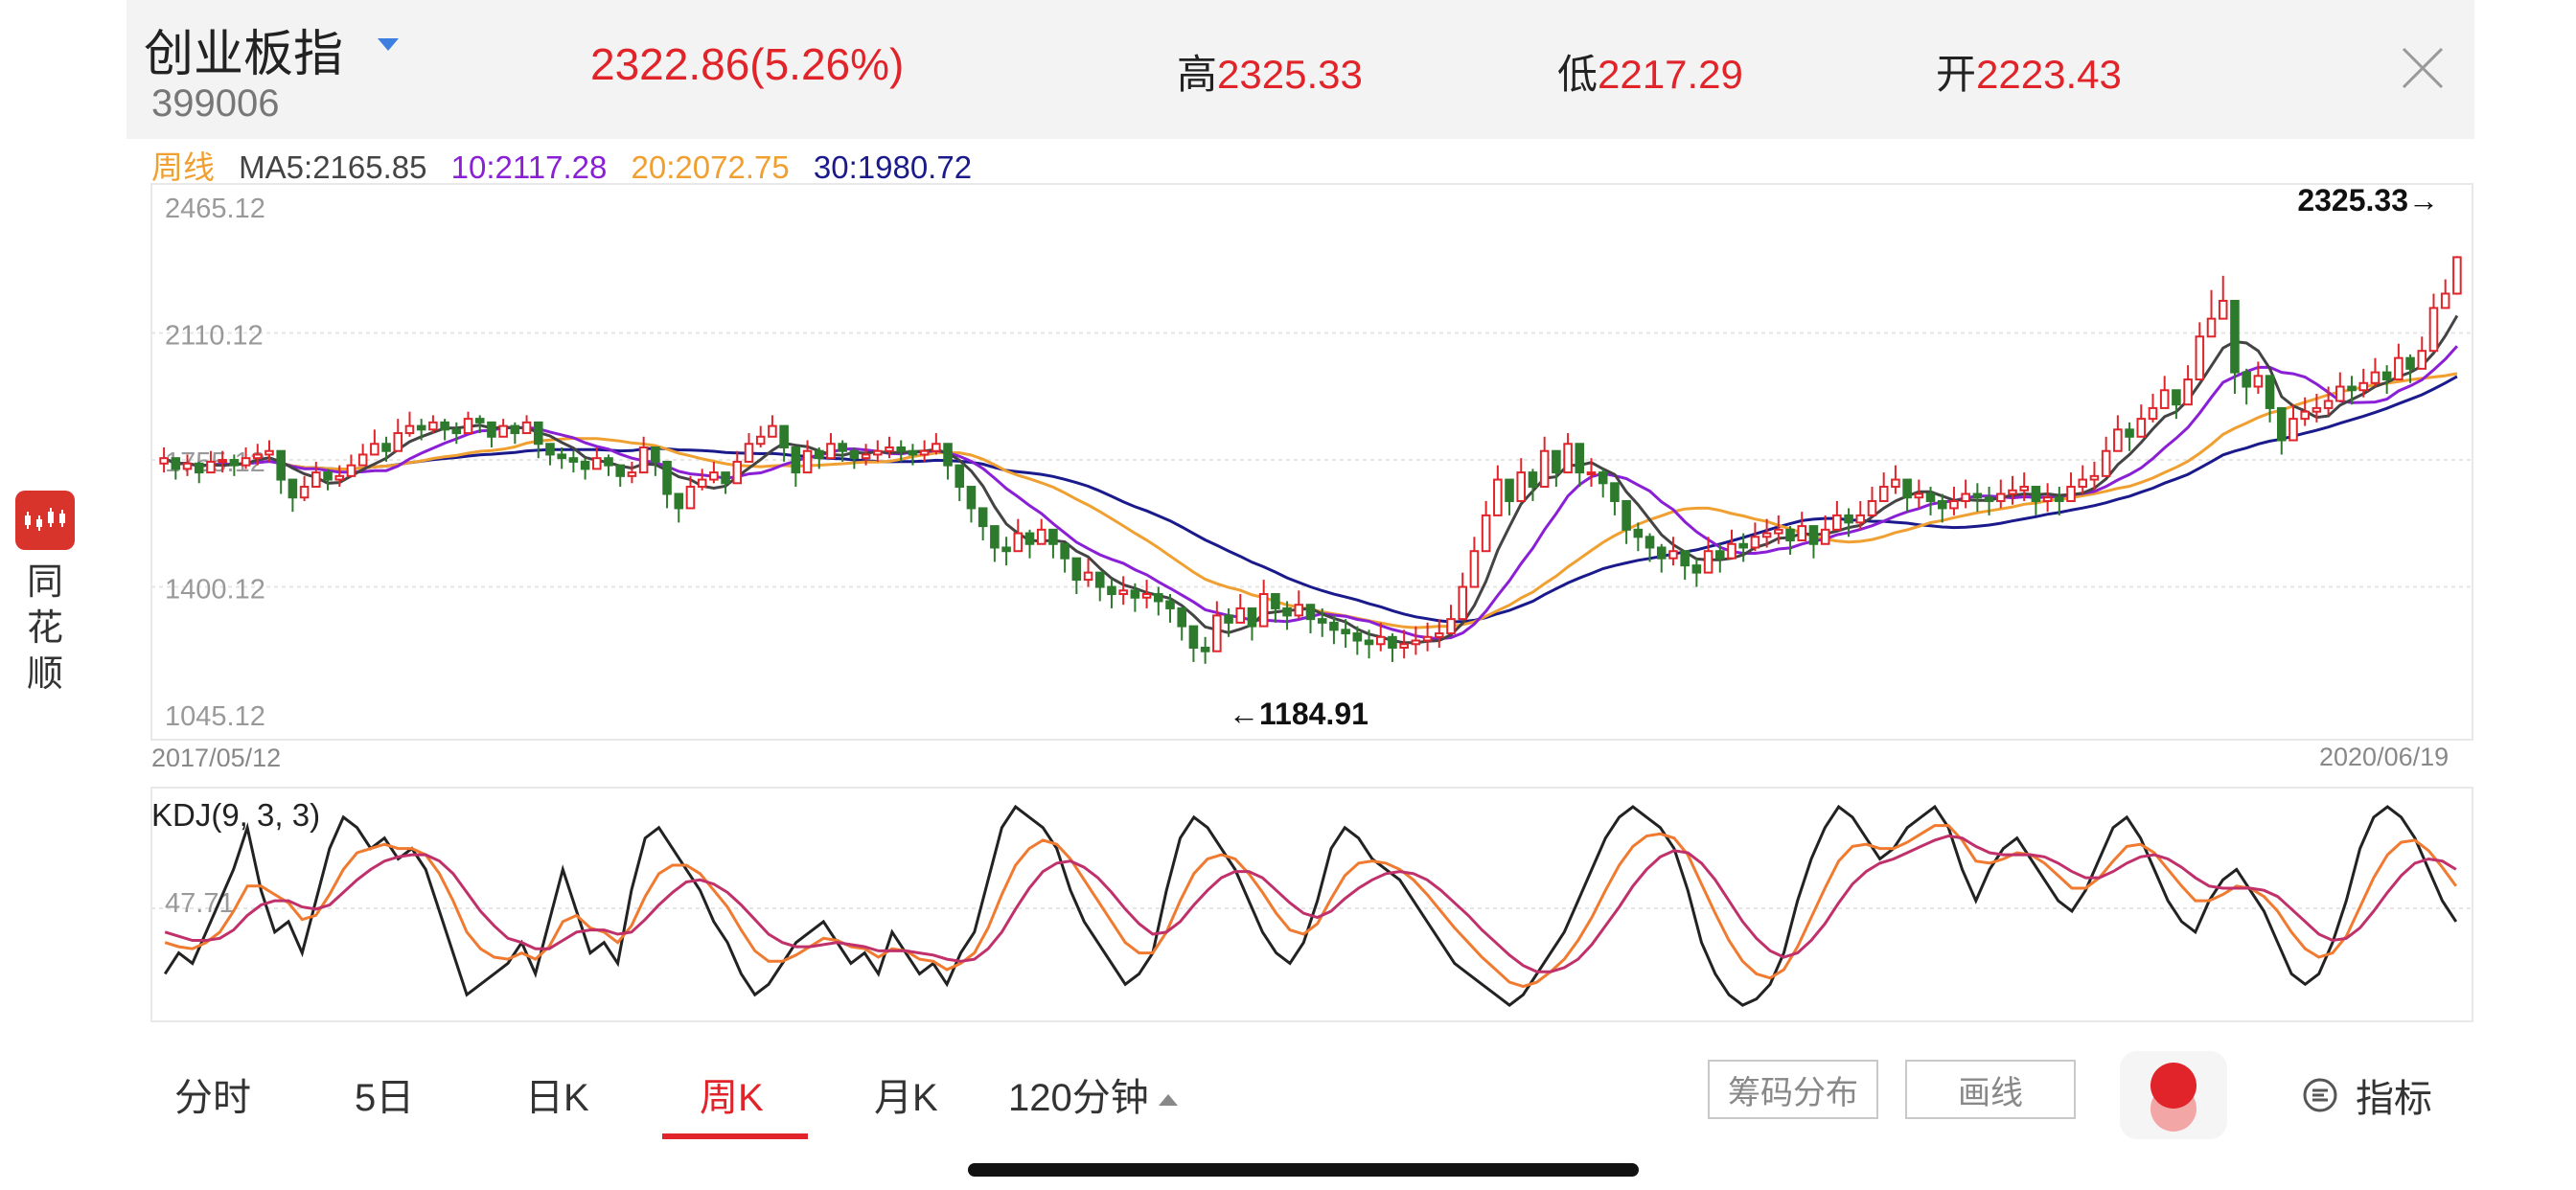 Image resolution: width=2576 pixels, height=1190 pixels. I want to click on dropdown-caret-icon, so click(388, 45).